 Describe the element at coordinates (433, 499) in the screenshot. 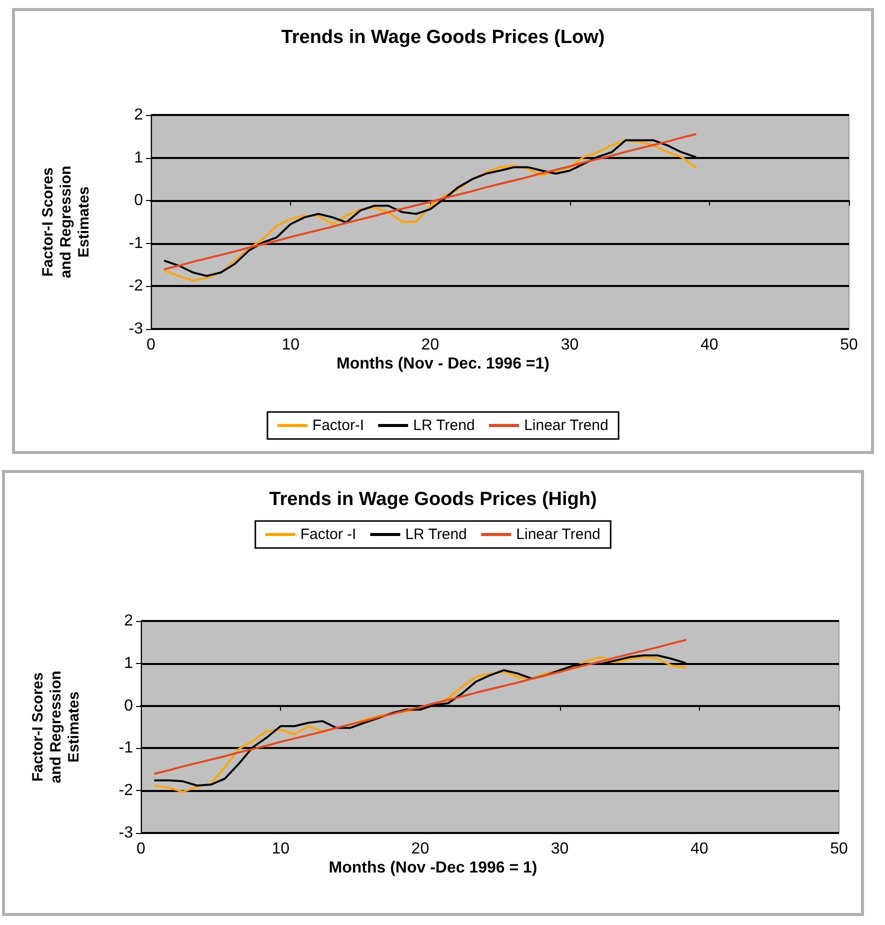

I see `chart-title: Trends in Wage Goods Prices (High)` at that location.